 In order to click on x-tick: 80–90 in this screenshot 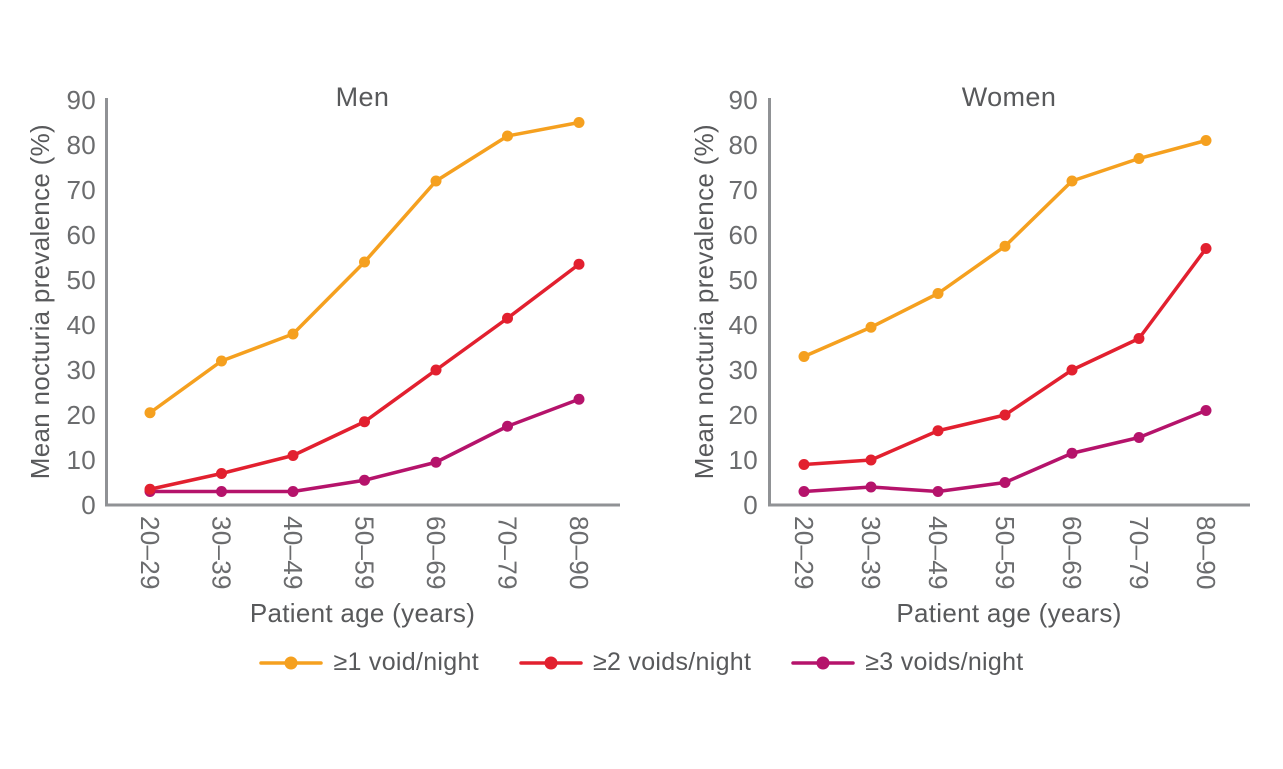, I will do `click(579, 556)`.